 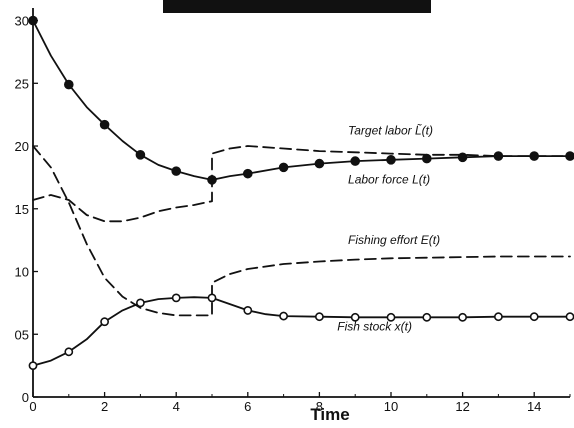 What do you see at coordinates (374, 326) in the screenshot?
I see `annotation-fish-stock-x-t: Fish stock x(t)` at bounding box center [374, 326].